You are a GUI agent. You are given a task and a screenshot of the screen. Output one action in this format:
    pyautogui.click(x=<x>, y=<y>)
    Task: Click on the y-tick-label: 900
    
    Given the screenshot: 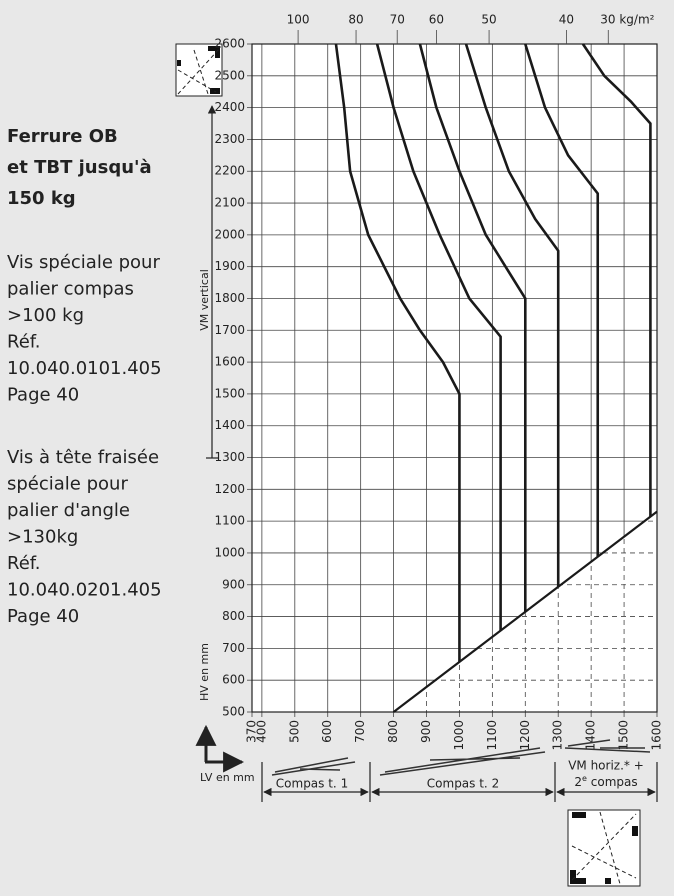 What is the action you would take?
    pyautogui.click(x=233, y=584)
    